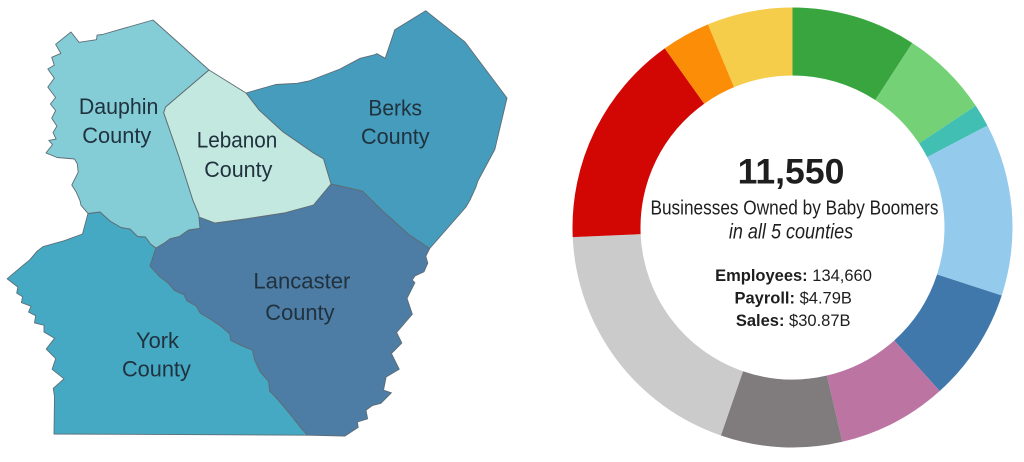  I want to click on svg-text: Sales: $30.87B, so click(793, 321).